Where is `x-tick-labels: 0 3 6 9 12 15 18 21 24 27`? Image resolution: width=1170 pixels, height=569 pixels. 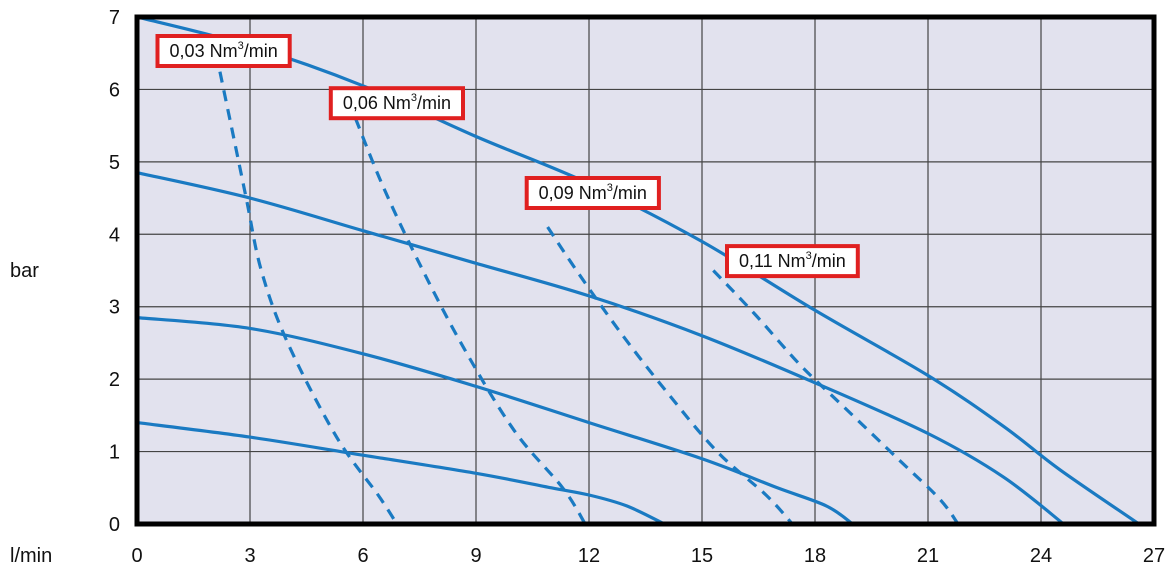
x-tick-labels: 0 3 6 9 12 15 18 21 24 27 is located at coordinates (648, 556).